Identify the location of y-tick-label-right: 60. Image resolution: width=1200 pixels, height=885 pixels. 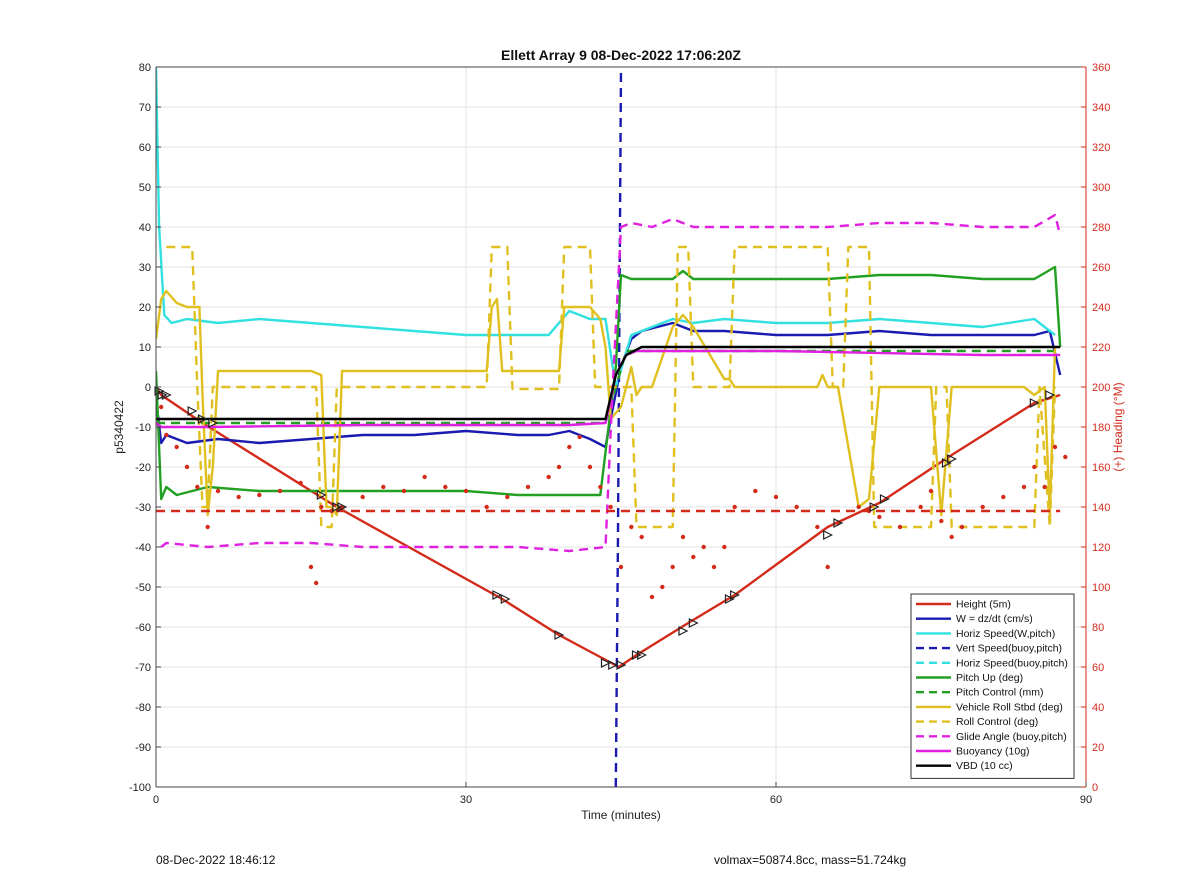
(1098, 668).